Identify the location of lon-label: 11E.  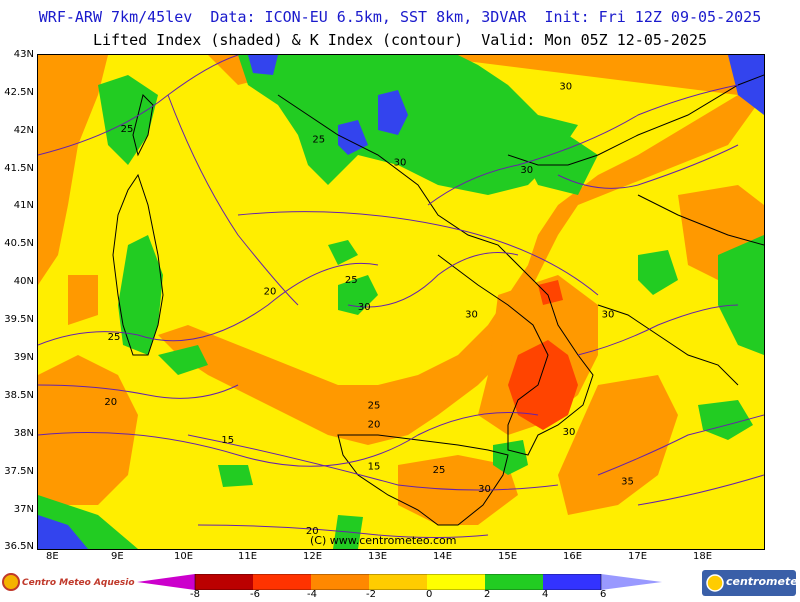
(248, 556).